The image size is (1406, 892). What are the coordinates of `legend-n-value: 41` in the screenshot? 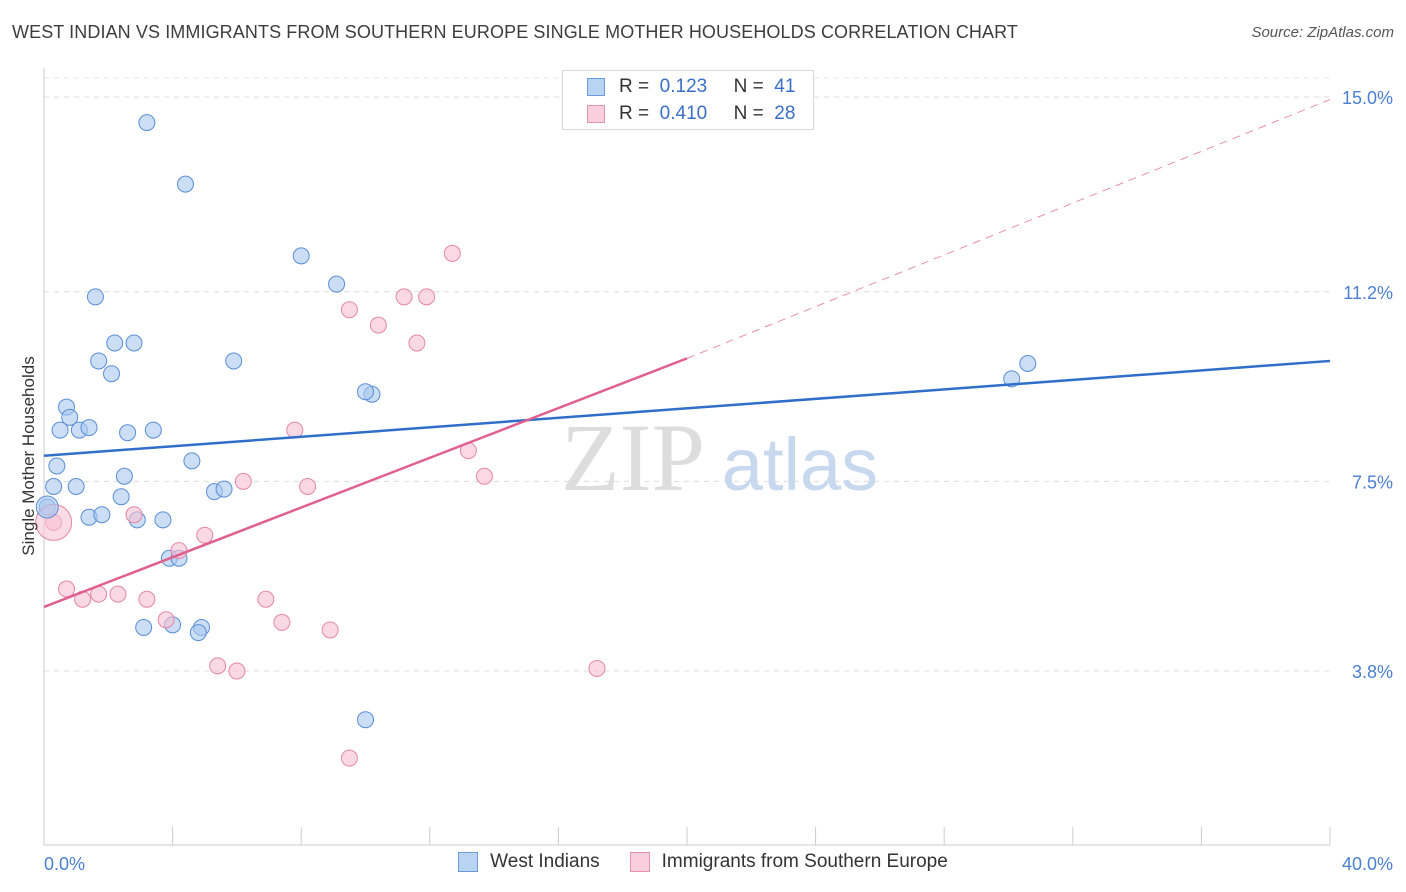 It's located at (785, 86).